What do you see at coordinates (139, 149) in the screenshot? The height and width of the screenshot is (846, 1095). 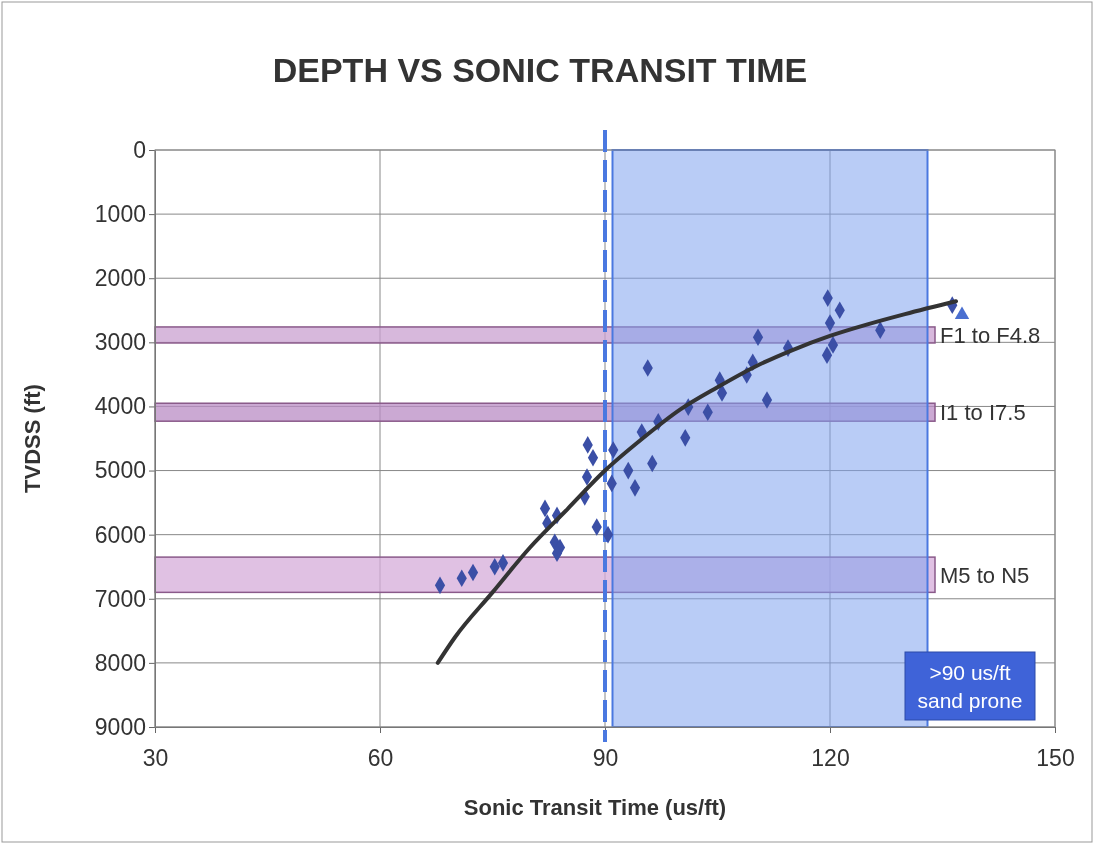 I see `y-tick-label: 0` at bounding box center [139, 149].